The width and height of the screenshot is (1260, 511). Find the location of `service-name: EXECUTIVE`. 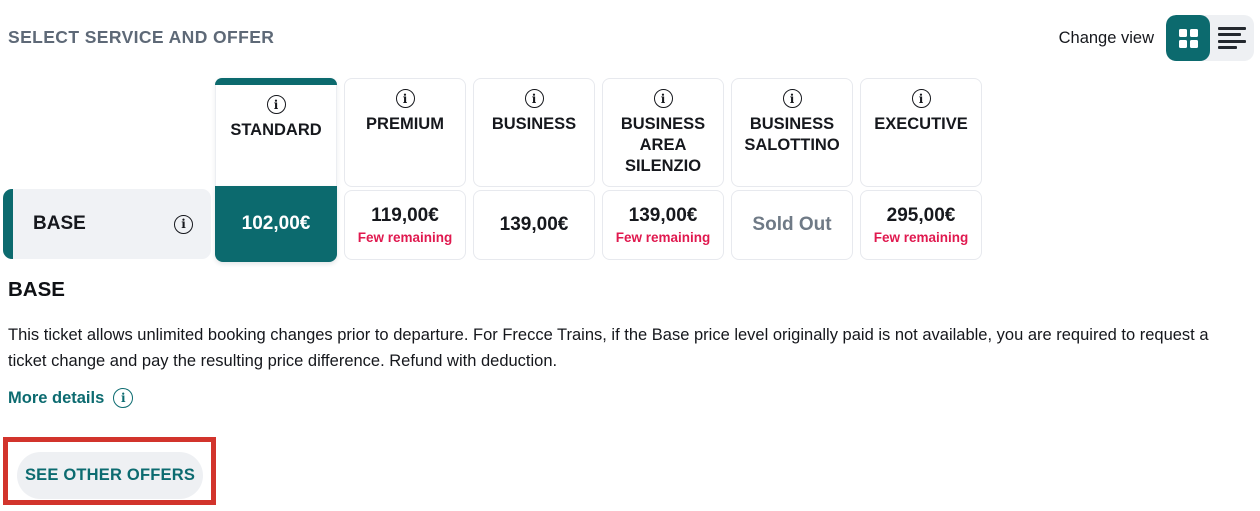

service-name: EXECUTIVE is located at coordinates (921, 124).